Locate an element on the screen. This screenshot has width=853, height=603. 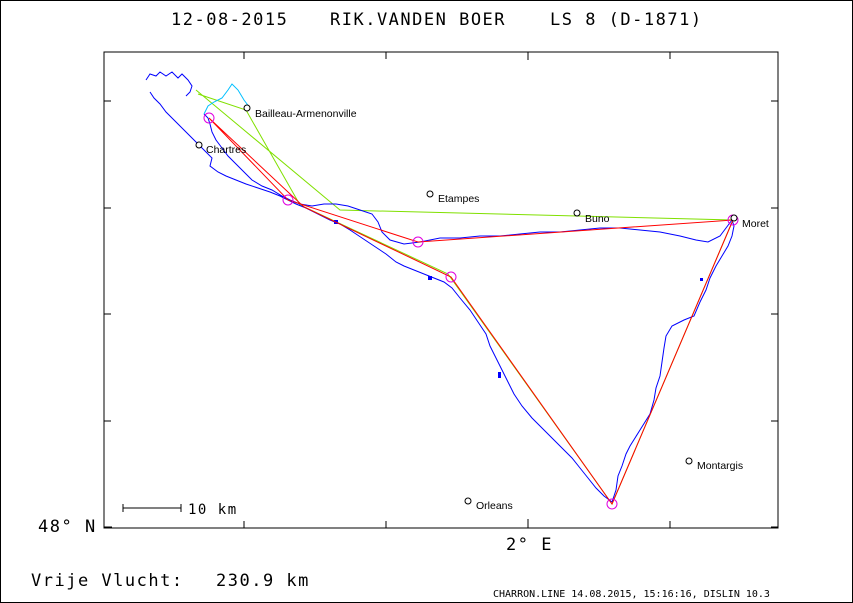
flight-distance: 230.9 km is located at coordinates (263, 581).